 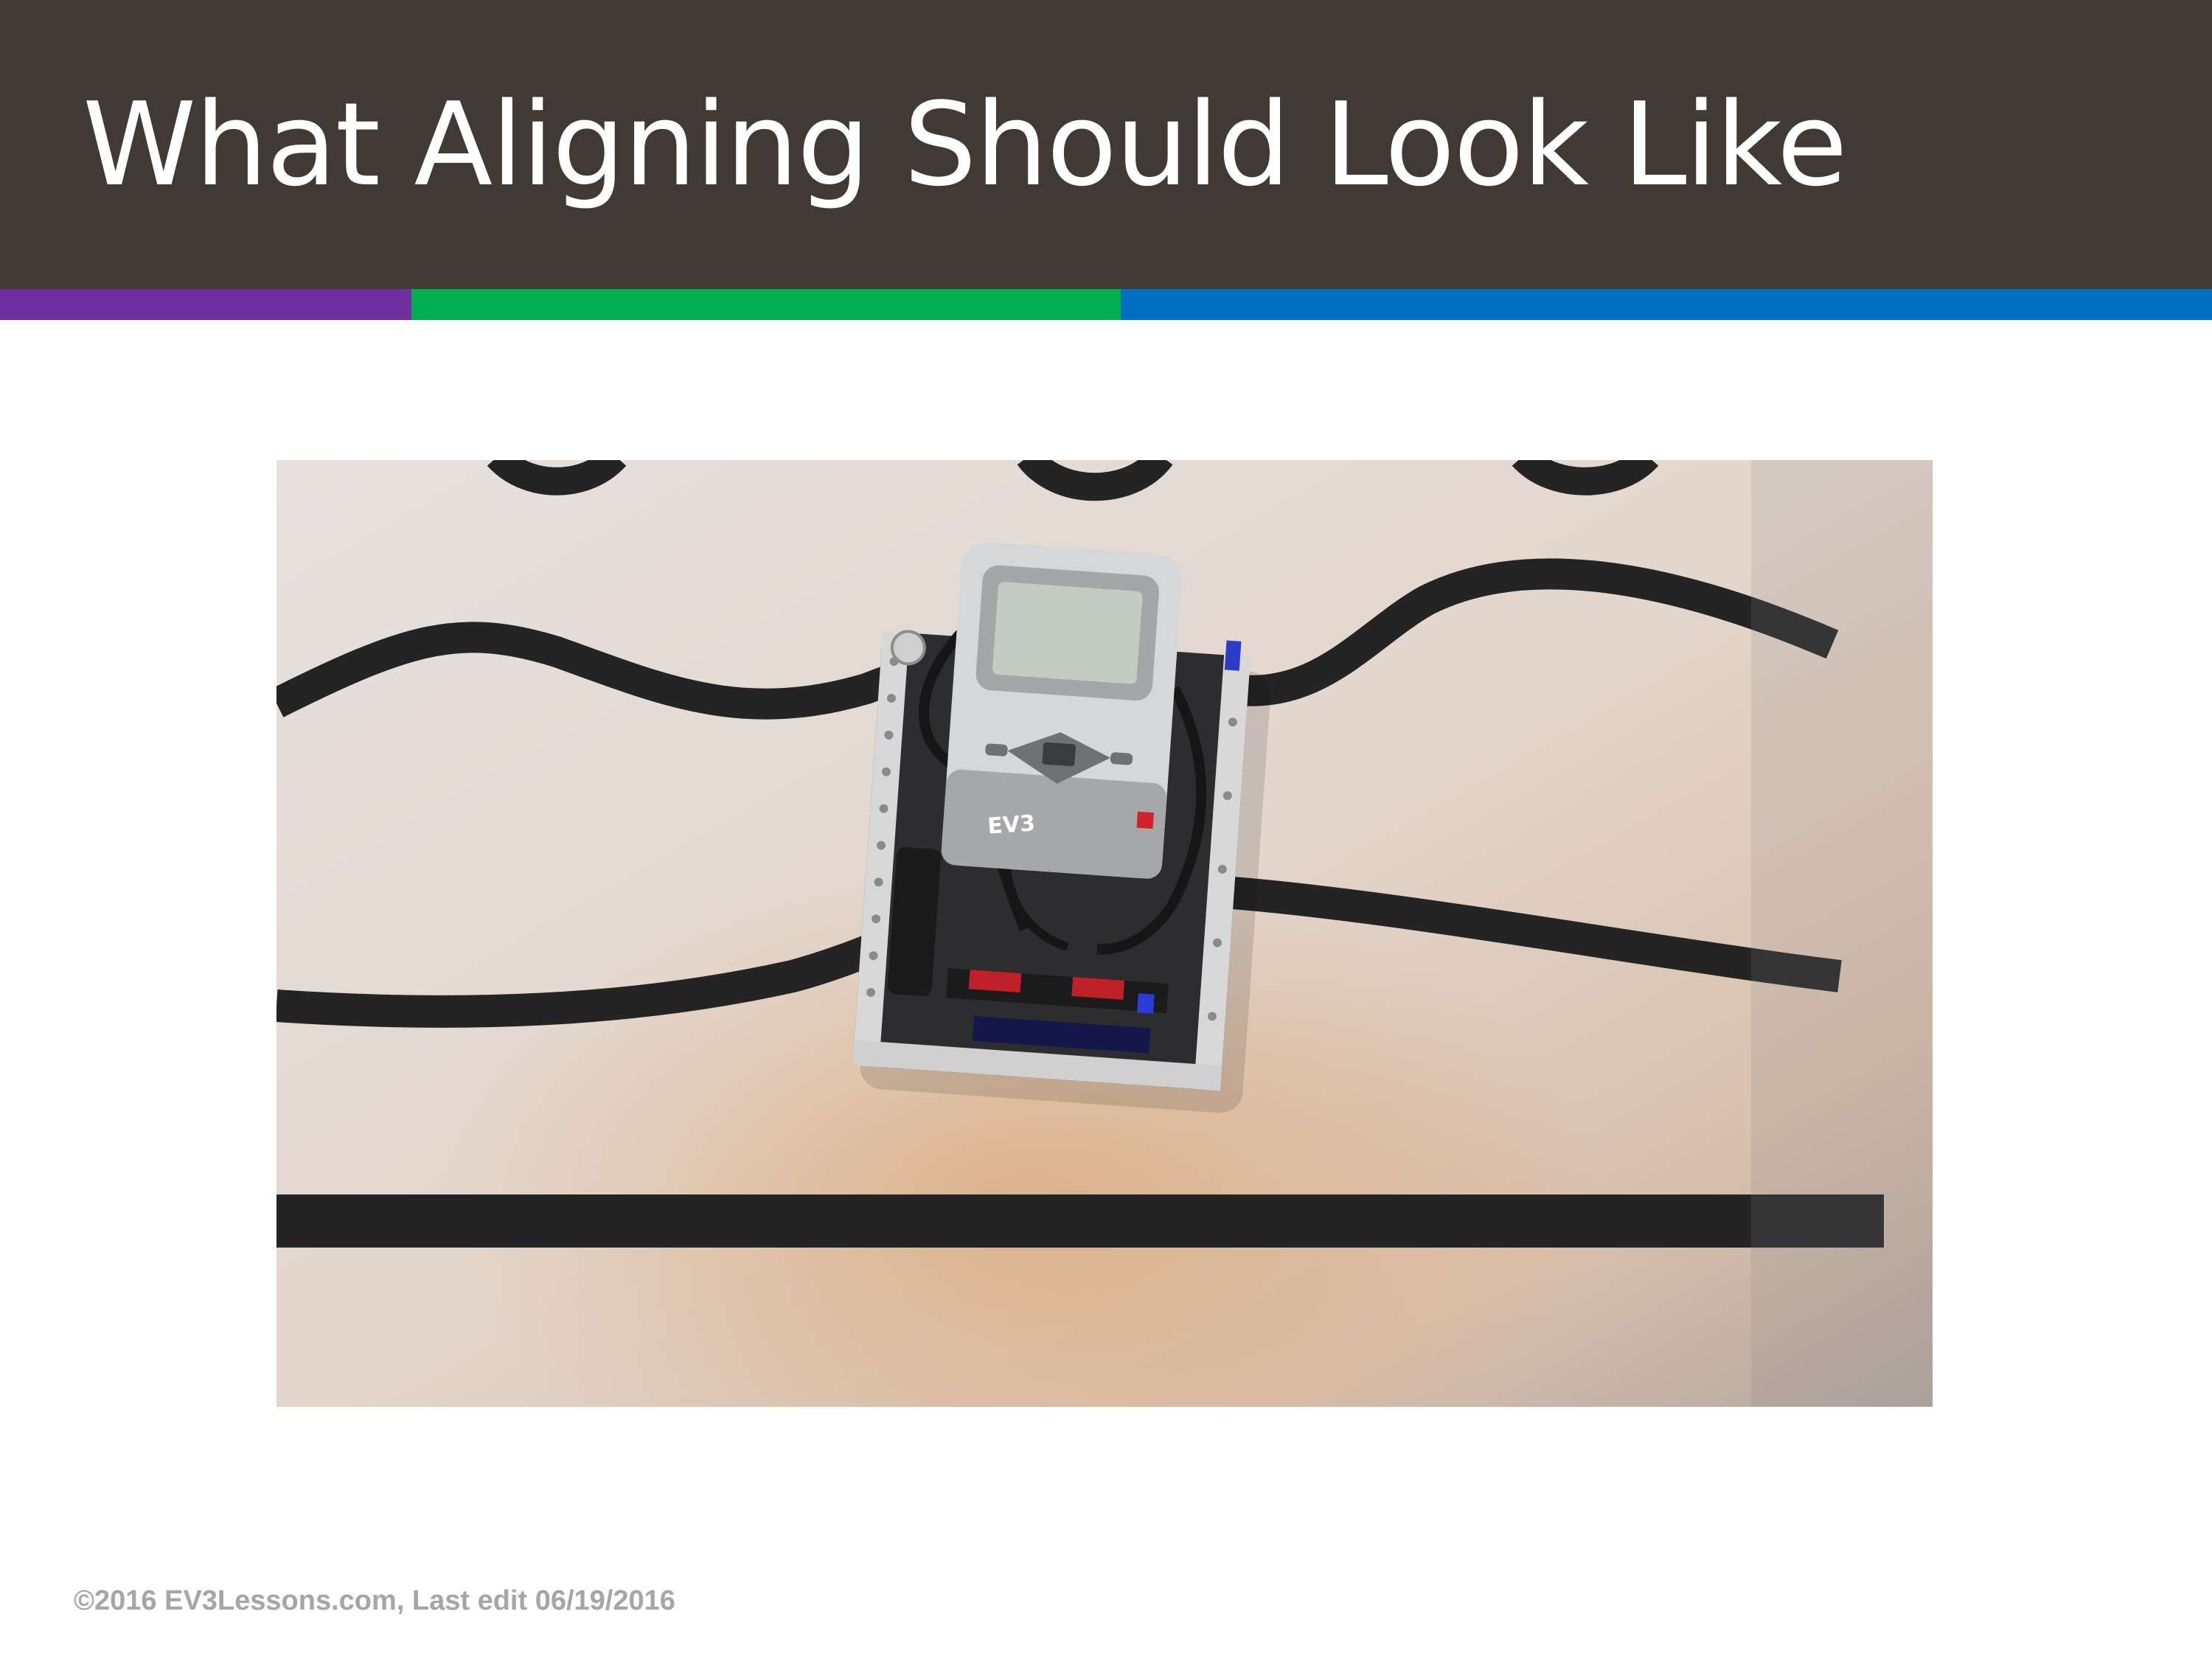 What do you see at coordinates (1067, 633) in the screenshot?
I see `ev3-screen` at bounding box center [1067, 633].